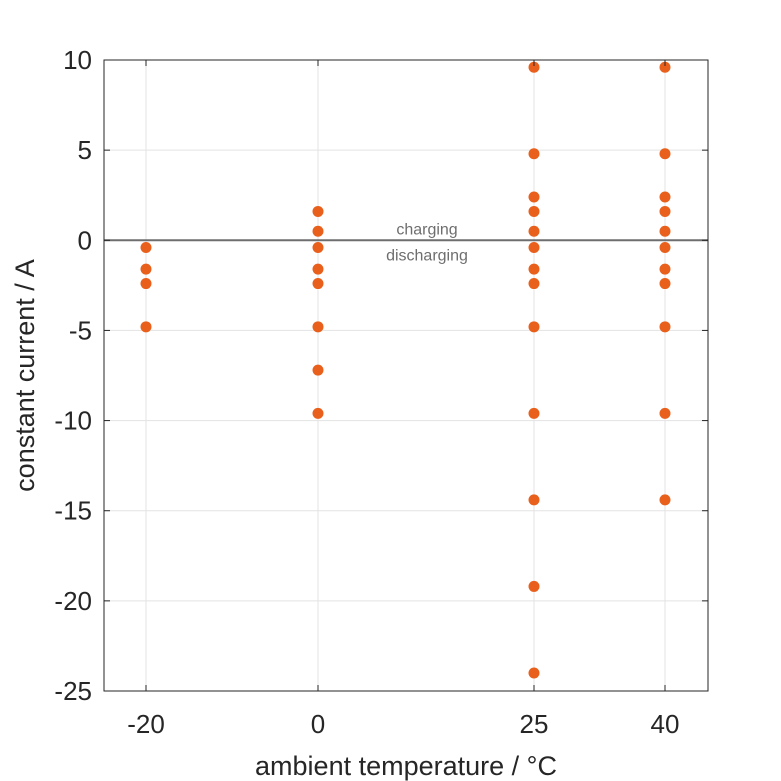 The image size is (781, 781). Describe the element at coordinates (73, 601) in the screenshot. I see `y-tick-label: -20` at that location.